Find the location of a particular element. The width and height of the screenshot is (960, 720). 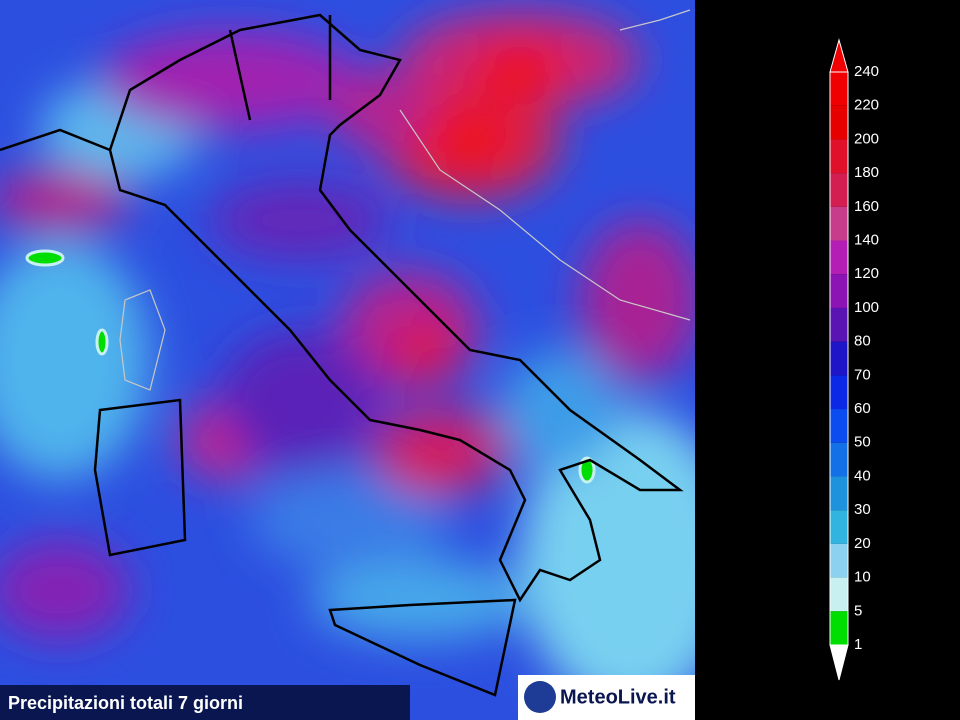

colorbar-label: 40 is located at coordinates (862, 475).